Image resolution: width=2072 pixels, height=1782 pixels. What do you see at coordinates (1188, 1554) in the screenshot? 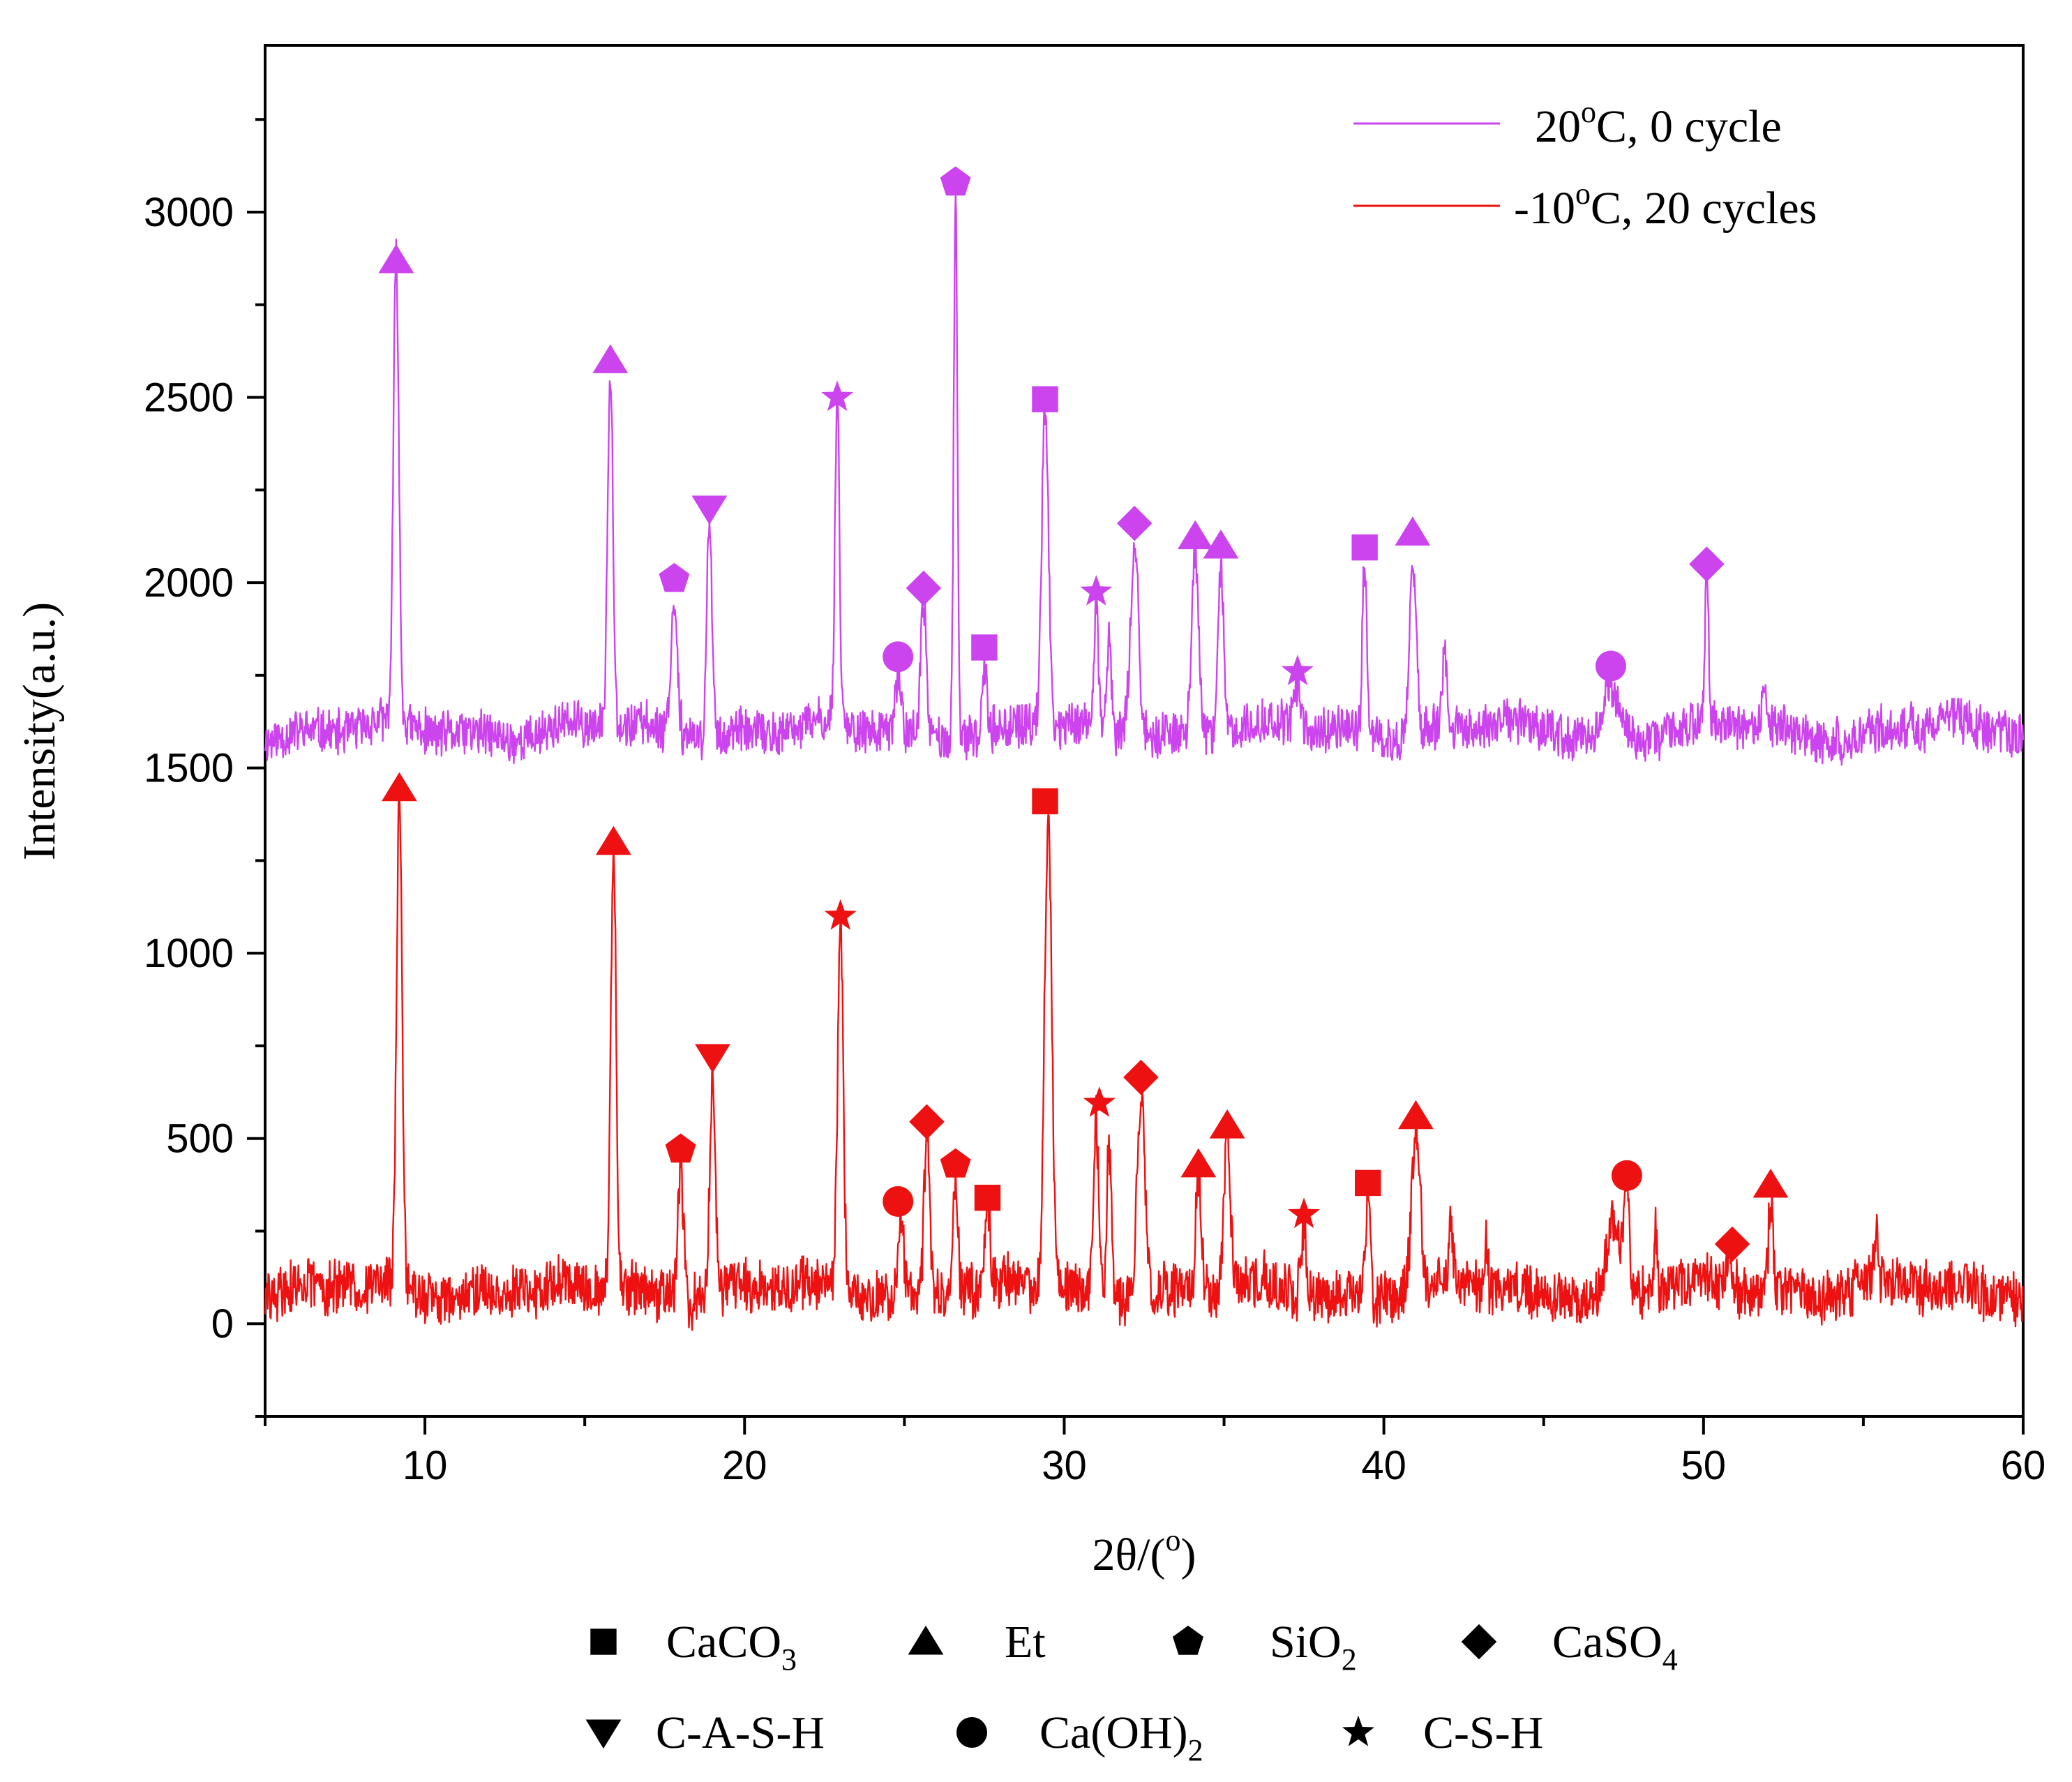
I see `x-axis-title-end: )` at bounding box center [1188, 1554].